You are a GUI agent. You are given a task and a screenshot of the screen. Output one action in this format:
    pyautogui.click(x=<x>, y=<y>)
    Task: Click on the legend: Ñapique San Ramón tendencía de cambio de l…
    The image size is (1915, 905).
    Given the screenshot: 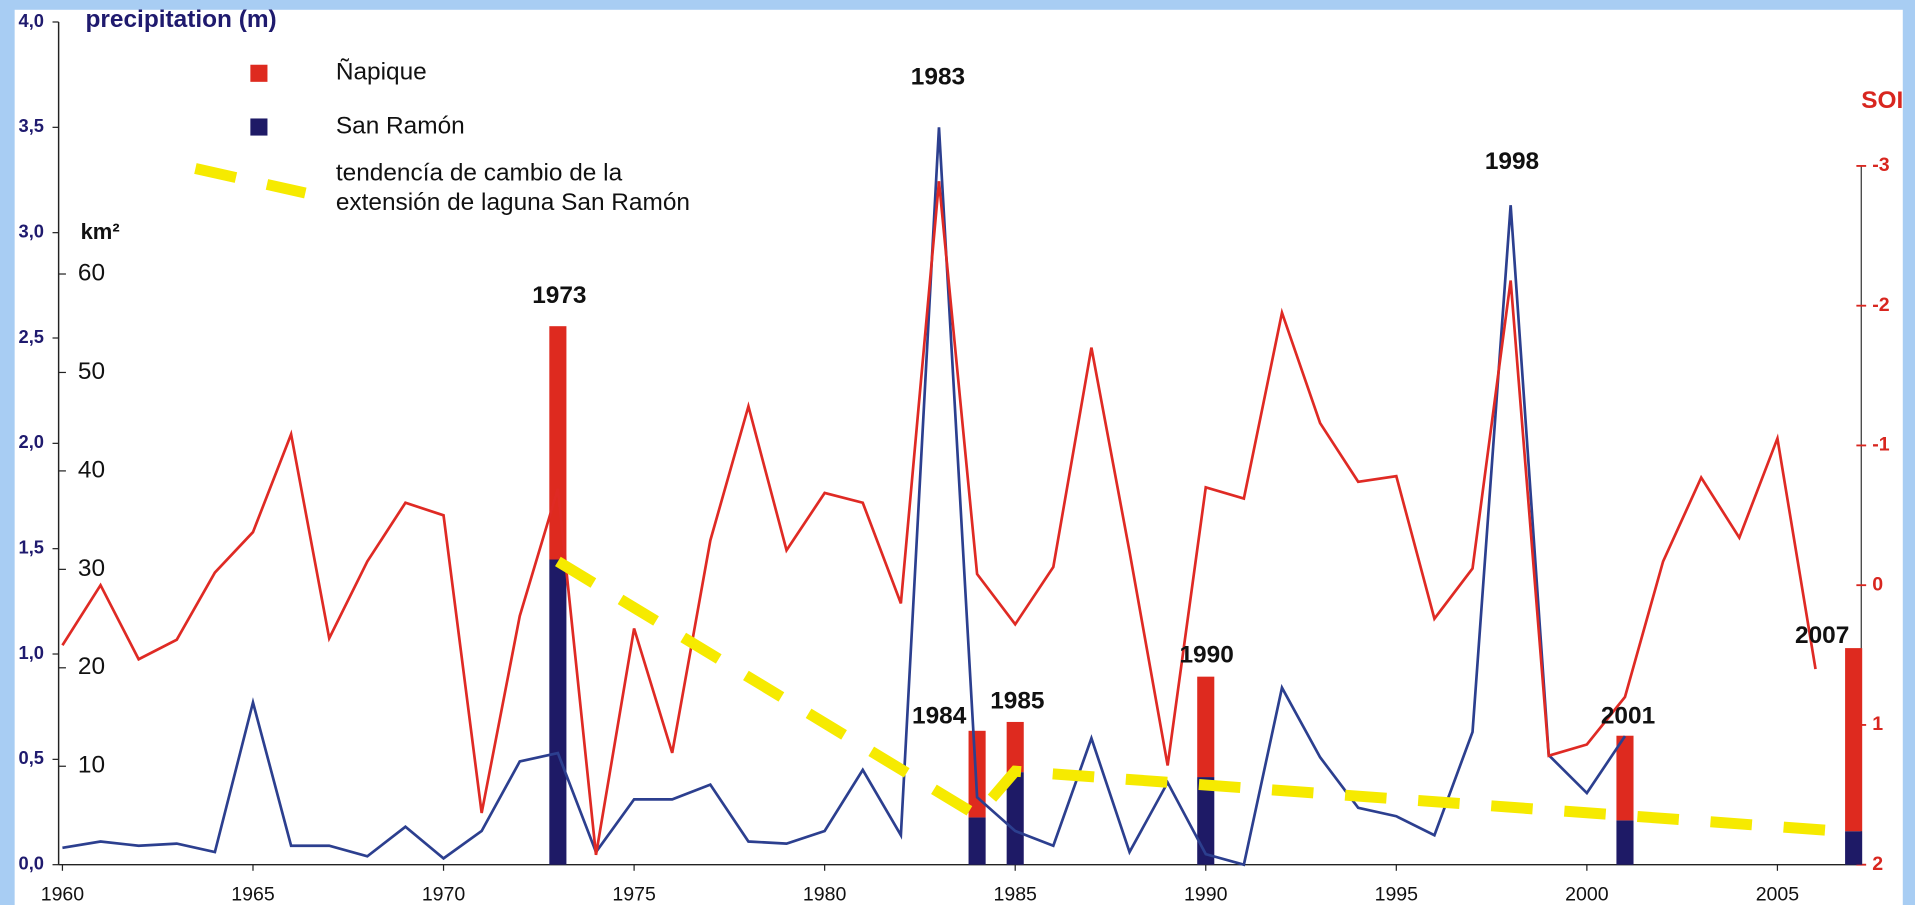 What is the action you would take?
    pyautogui.click(x=442, y=137)
    